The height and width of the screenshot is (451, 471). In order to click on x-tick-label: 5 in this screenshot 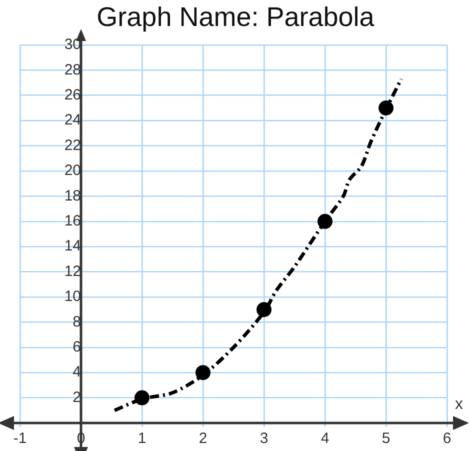, I will do `click(386, 439)`.